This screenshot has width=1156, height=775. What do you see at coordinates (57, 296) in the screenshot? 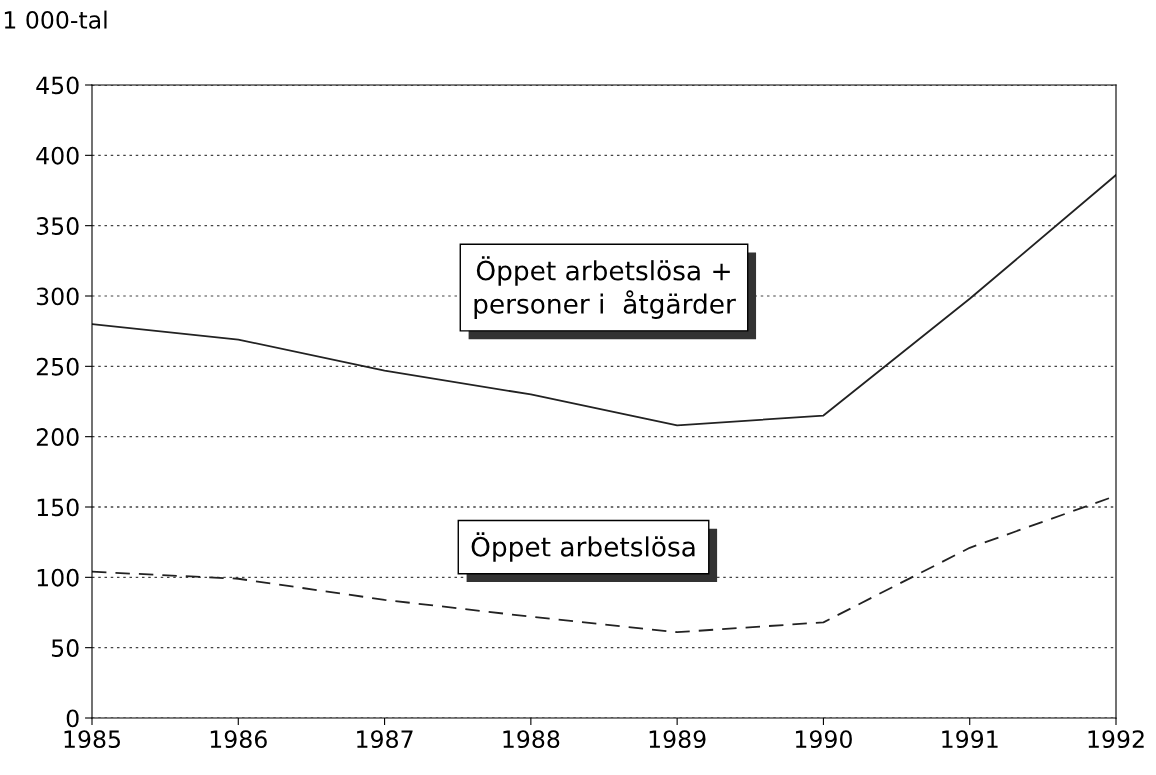
I see `y-tick-label: 300` at bounding box center [57, 296].